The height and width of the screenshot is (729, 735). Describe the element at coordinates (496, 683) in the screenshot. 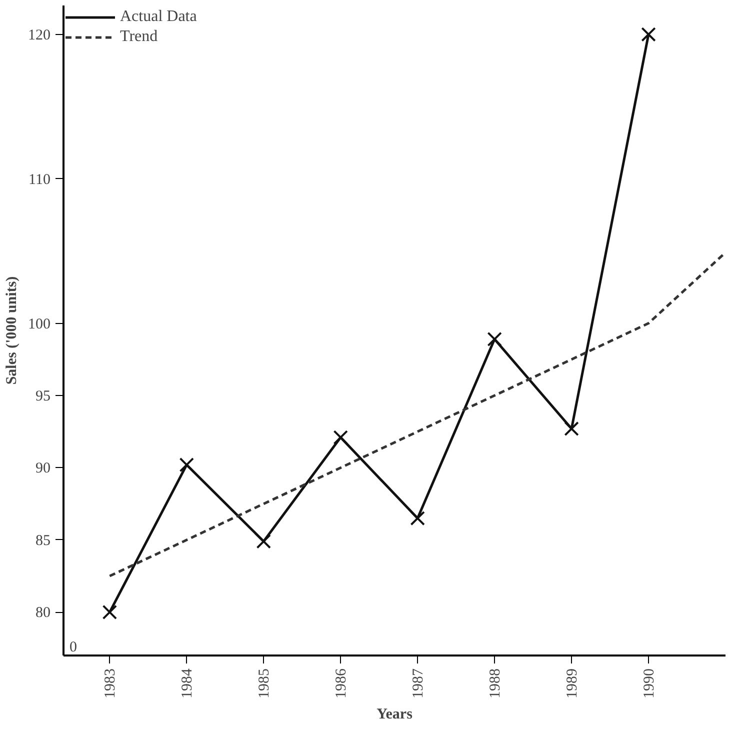

I see `x-tick-label: 1988` at that location.